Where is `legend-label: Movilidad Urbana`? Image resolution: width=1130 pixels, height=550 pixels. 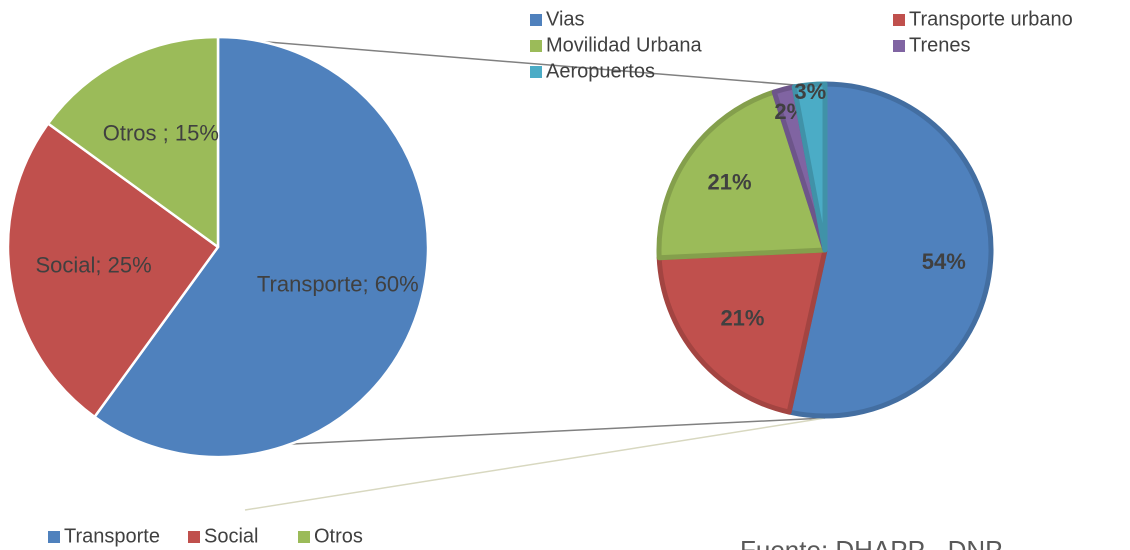
legend-label: Movilidad Urbana is located at coordinates (624, 45).